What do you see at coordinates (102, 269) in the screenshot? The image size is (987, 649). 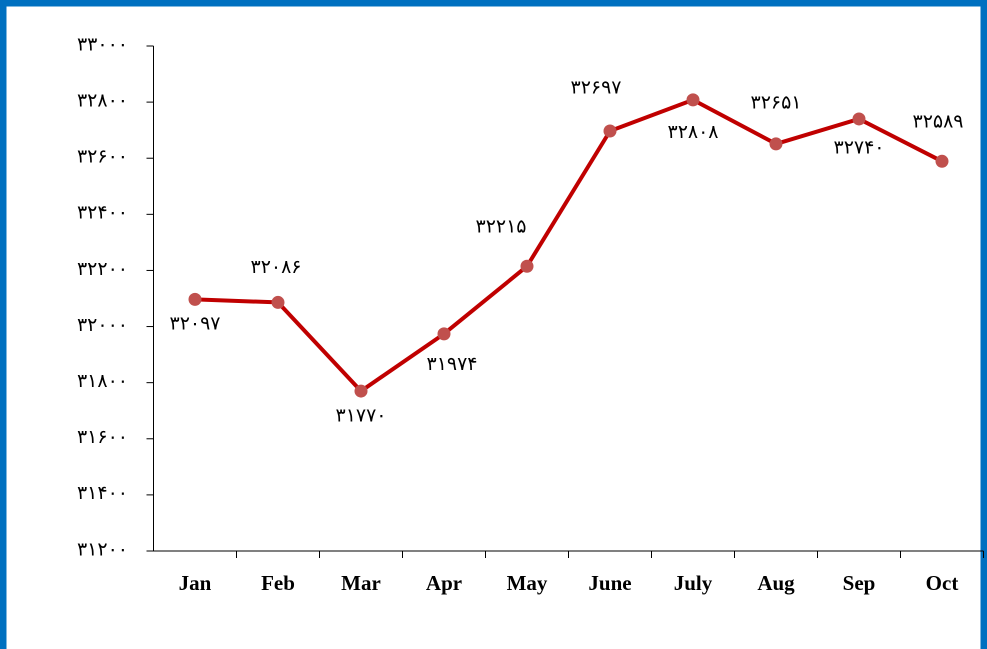 I see `y-tick-label: ۳۲۲۰۰` at bounding box center [102, 269].